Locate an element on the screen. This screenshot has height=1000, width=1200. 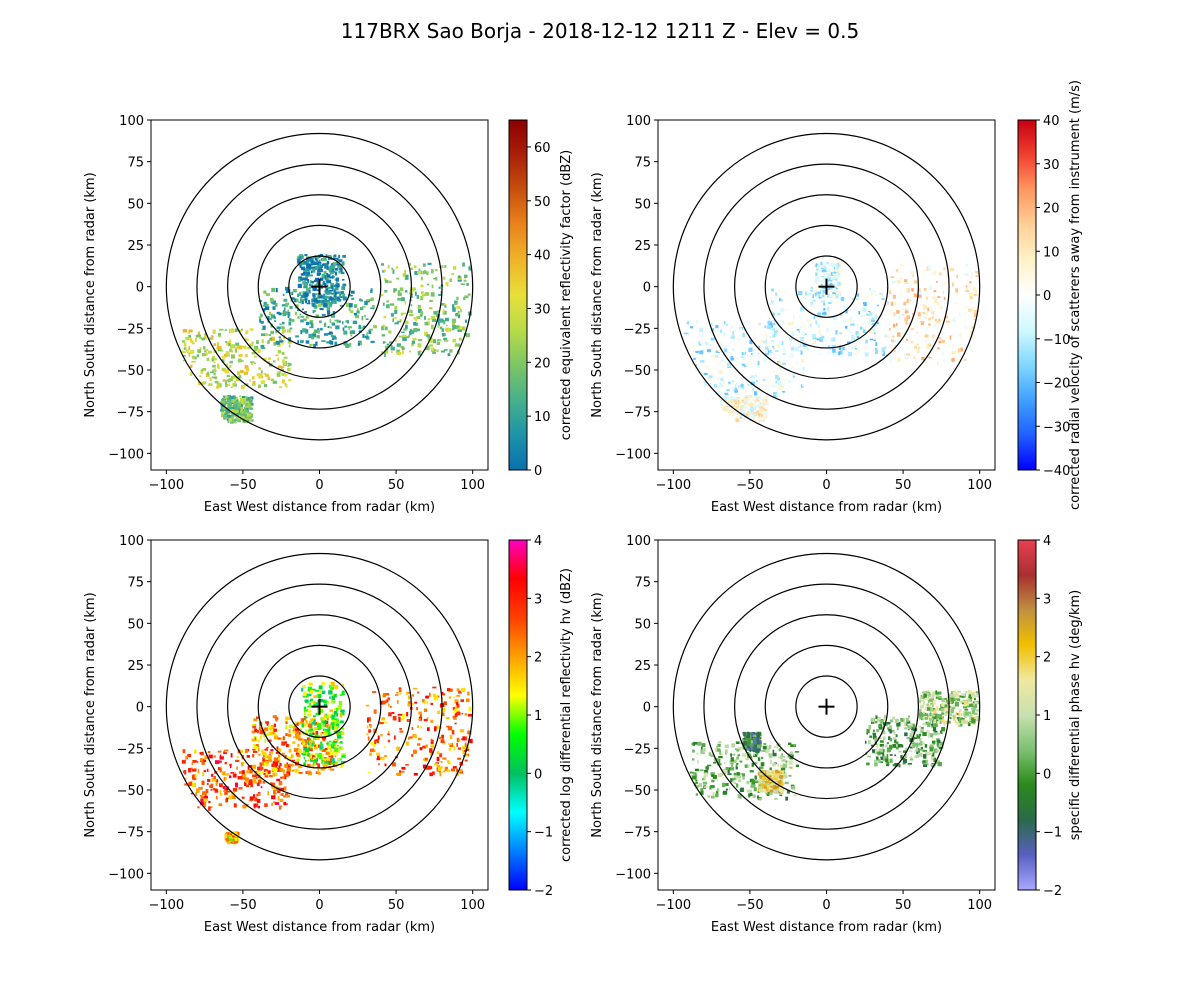
echo-region is located at coordinates (828, 321).